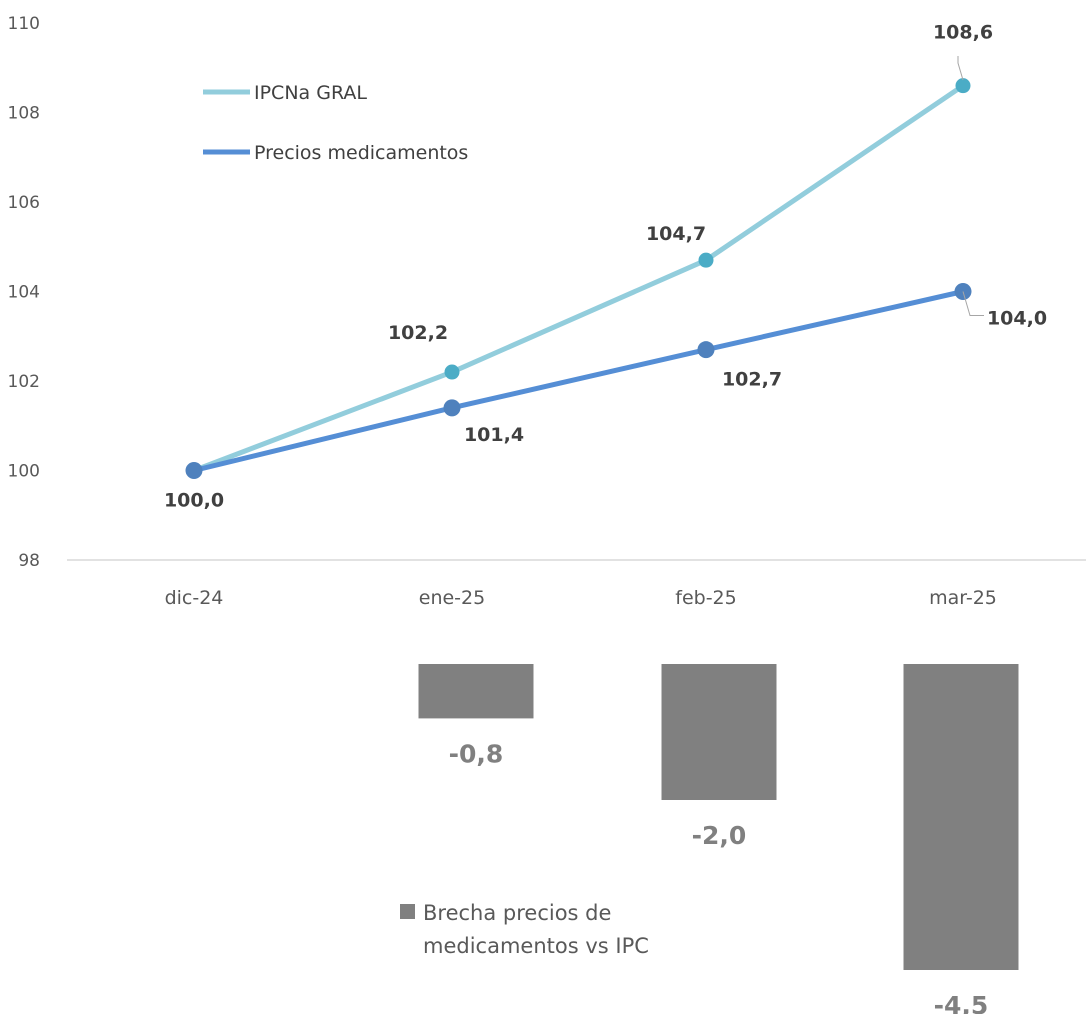 This screenshot has height=1014, width=1086. Describe the element at coordinates (310, 93) in the screenshot. I see `legend-label: IPCNa GRAL` at that location.